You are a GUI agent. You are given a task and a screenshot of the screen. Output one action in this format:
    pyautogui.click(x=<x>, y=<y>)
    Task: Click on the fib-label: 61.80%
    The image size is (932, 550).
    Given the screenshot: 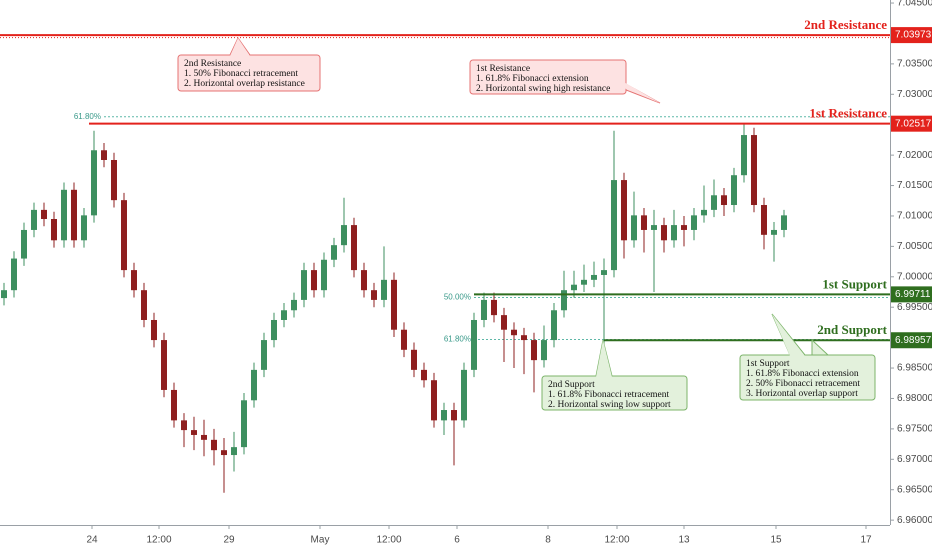 What is the action you would take?
    pyautogui.click(x=87, y=116)
    